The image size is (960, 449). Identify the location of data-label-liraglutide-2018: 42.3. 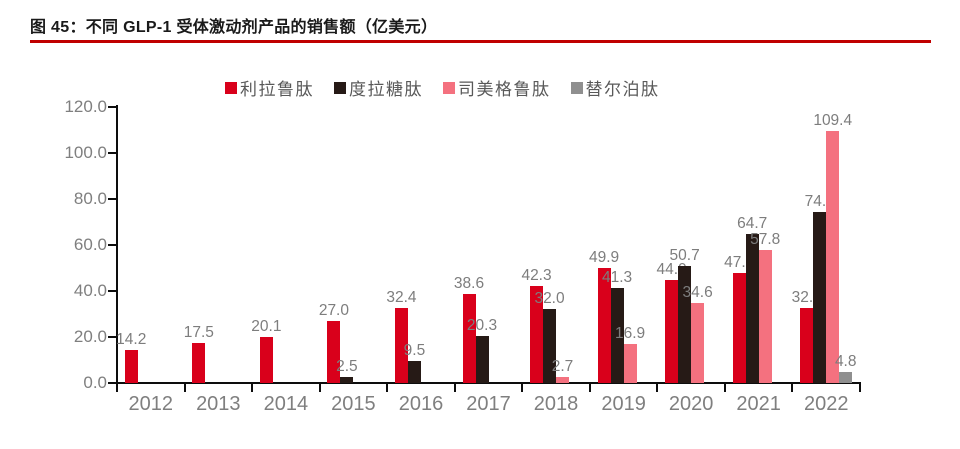
(536, 275).